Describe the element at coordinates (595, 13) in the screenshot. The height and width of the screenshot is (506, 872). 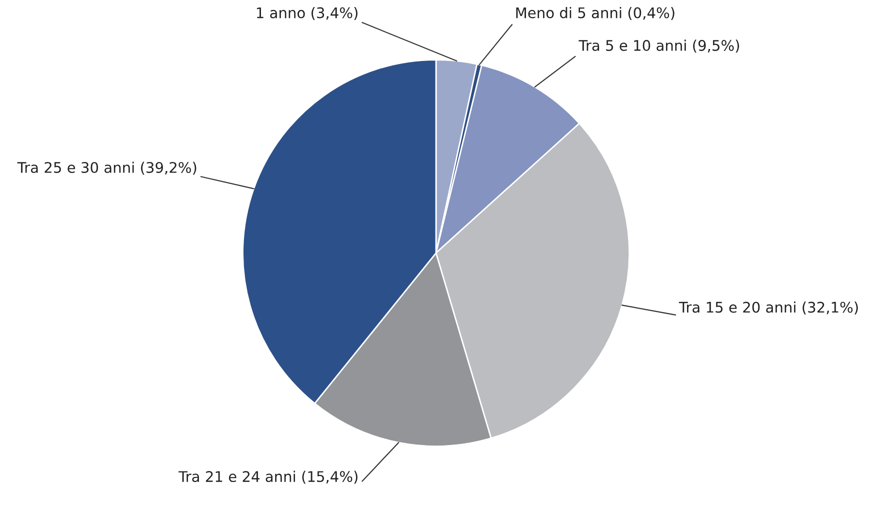
I see `slice-label: Meno di 5 anni (0,4%)` at that location.